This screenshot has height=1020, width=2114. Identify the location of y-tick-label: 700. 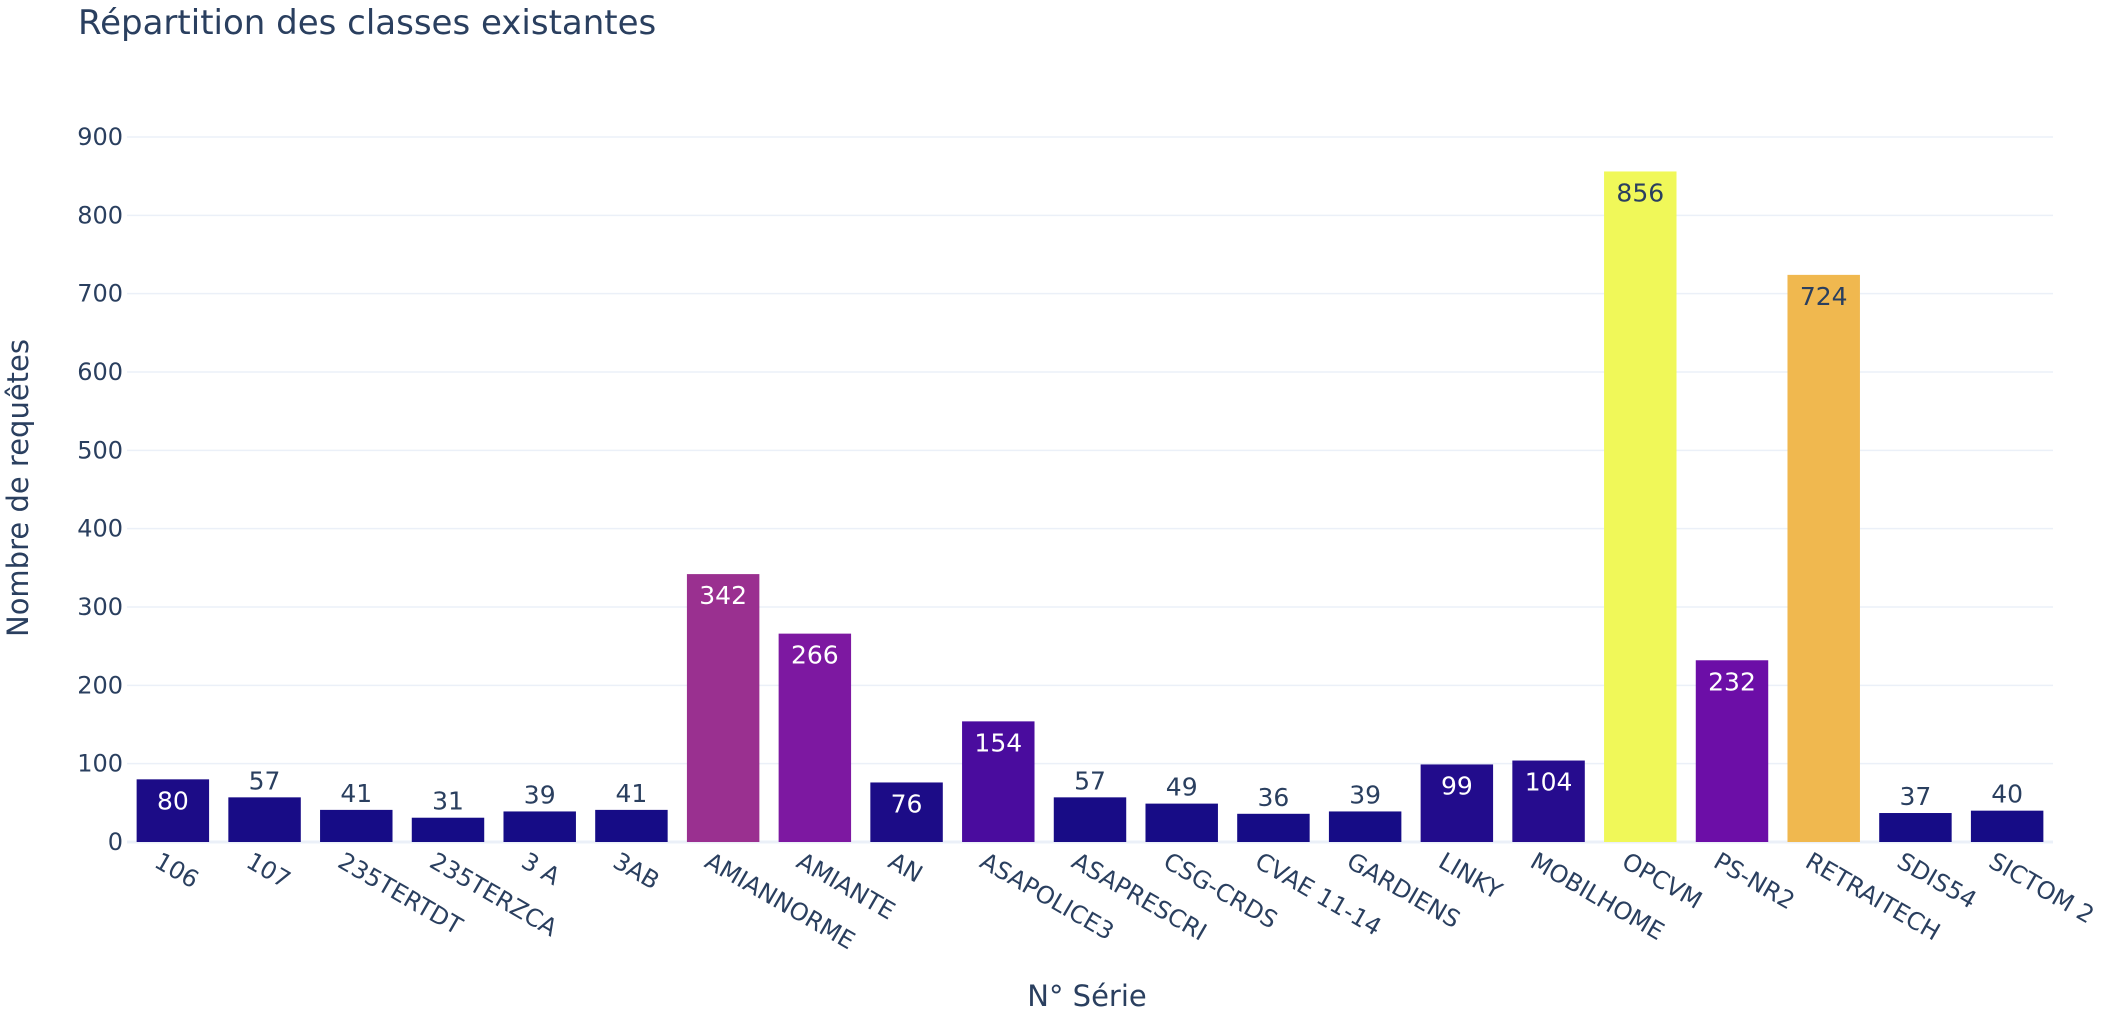
(100, 294).